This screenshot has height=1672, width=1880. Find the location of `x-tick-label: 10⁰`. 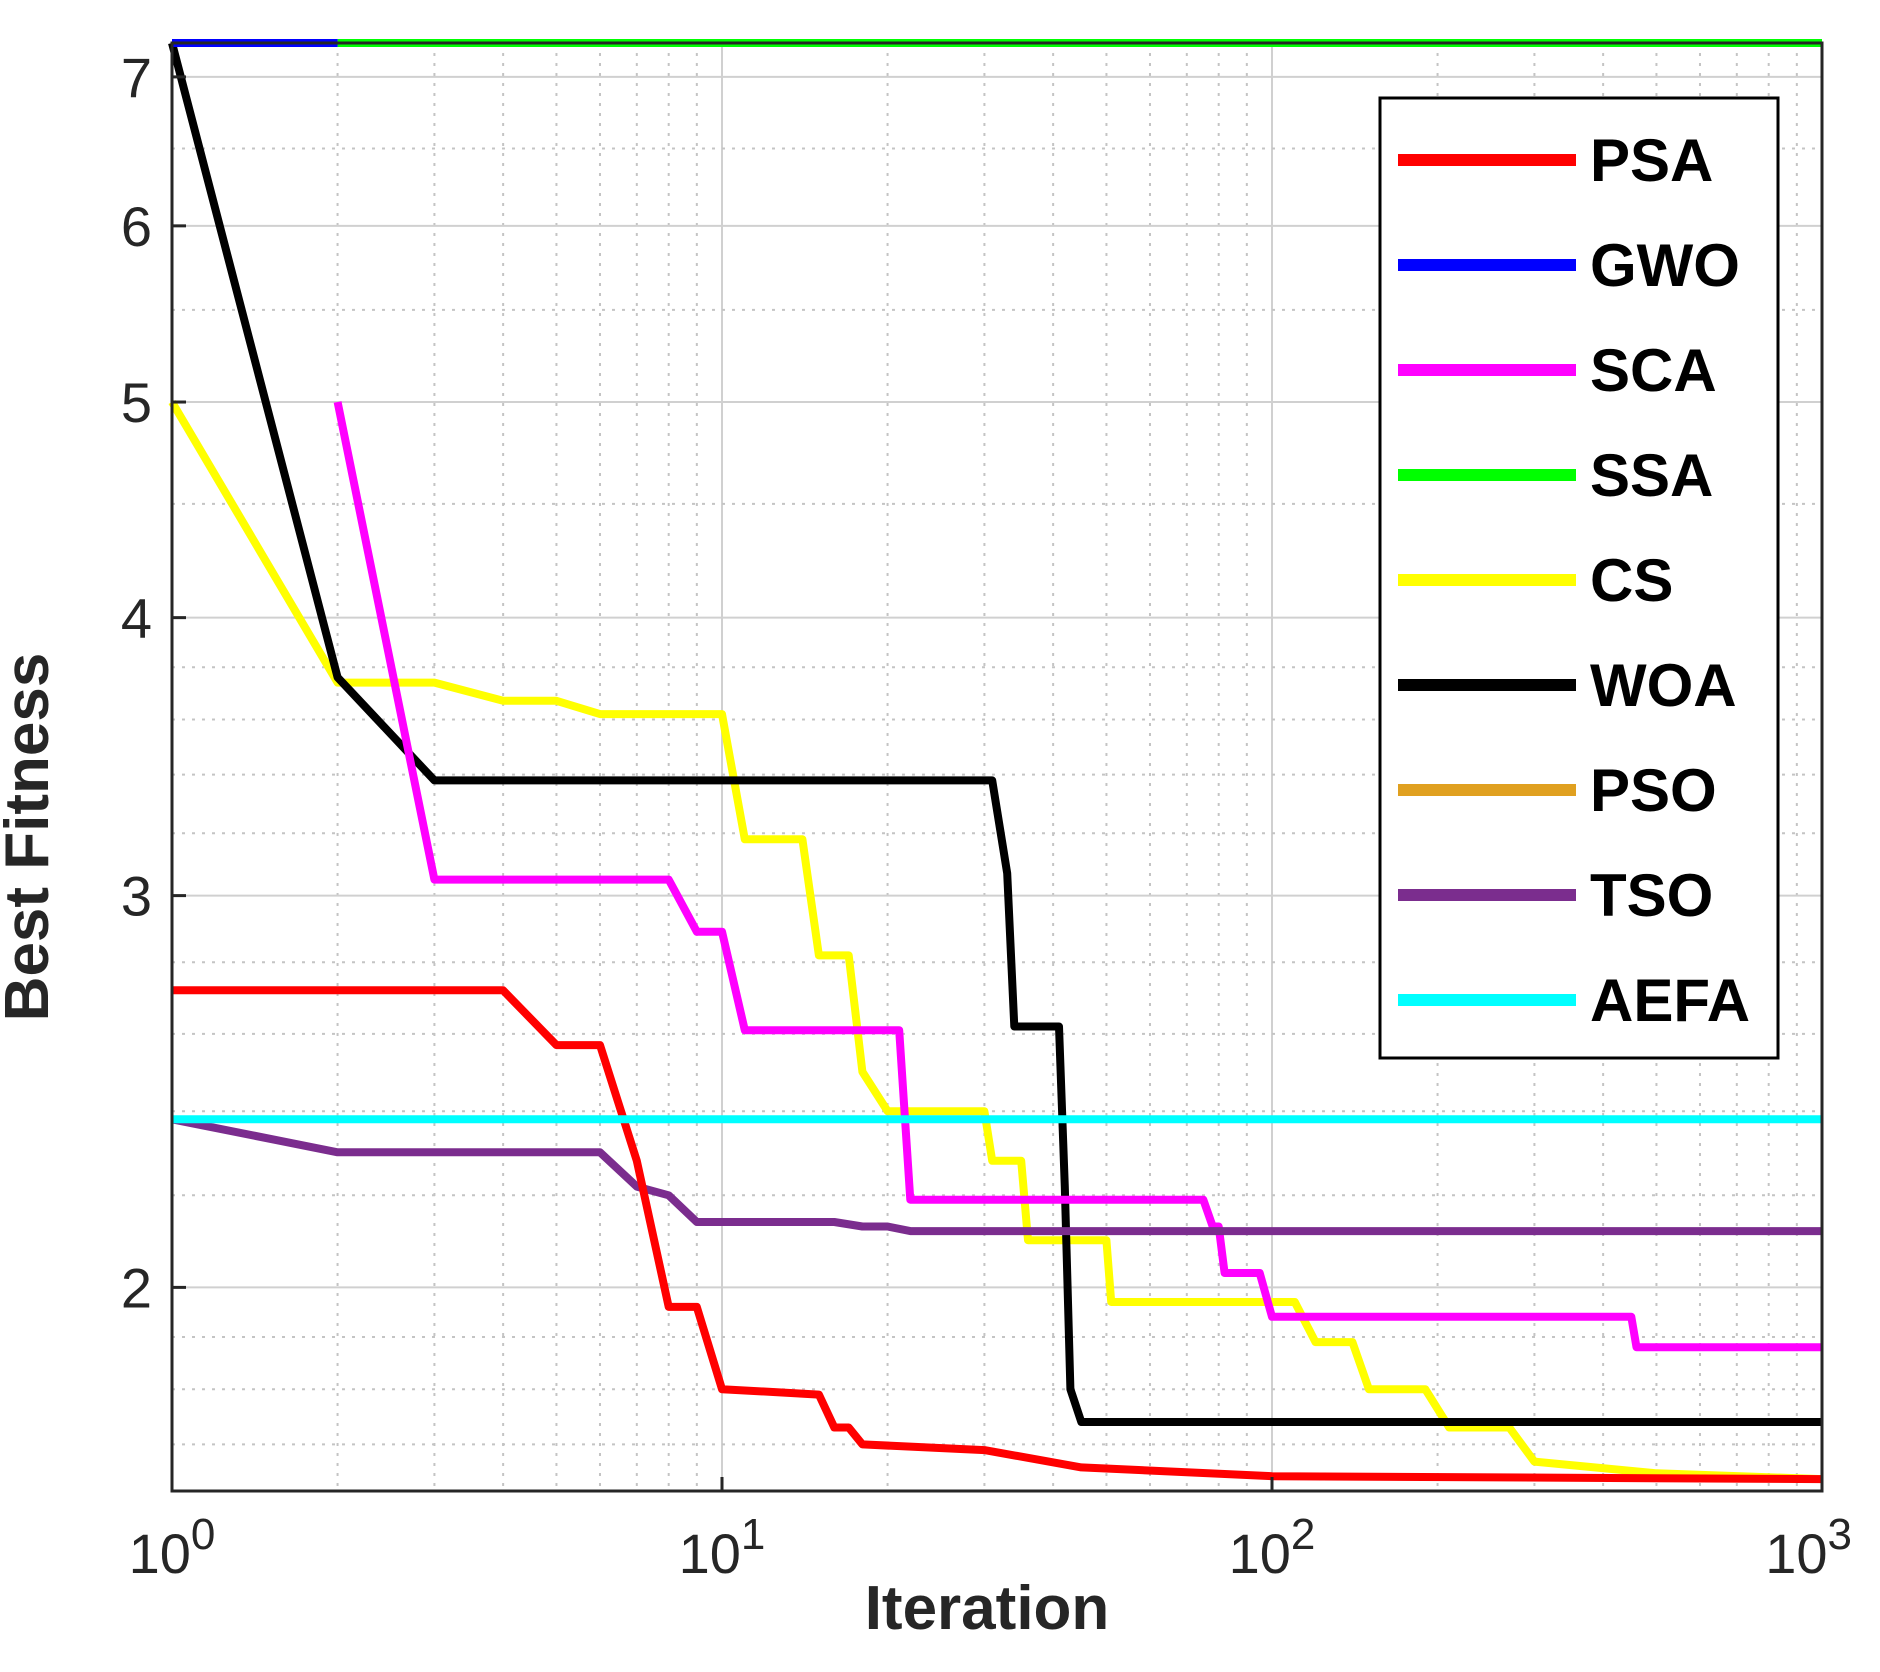

x-tick-label: 10⁰ is located at coordinates (172, 1547).